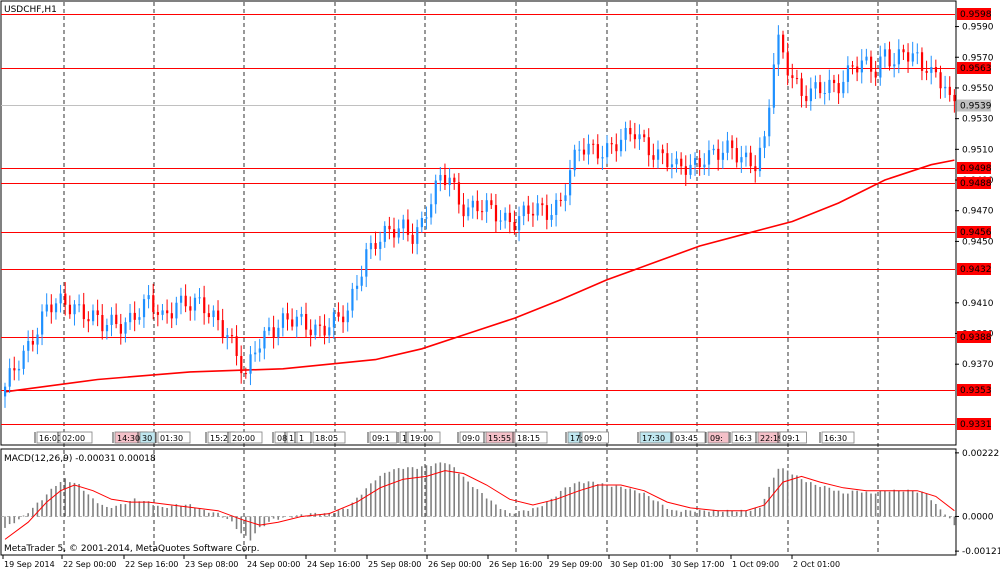  Describe the element at coordinates (301, 438) in the screenshot. I see `event-marker-text: 1` at that location.